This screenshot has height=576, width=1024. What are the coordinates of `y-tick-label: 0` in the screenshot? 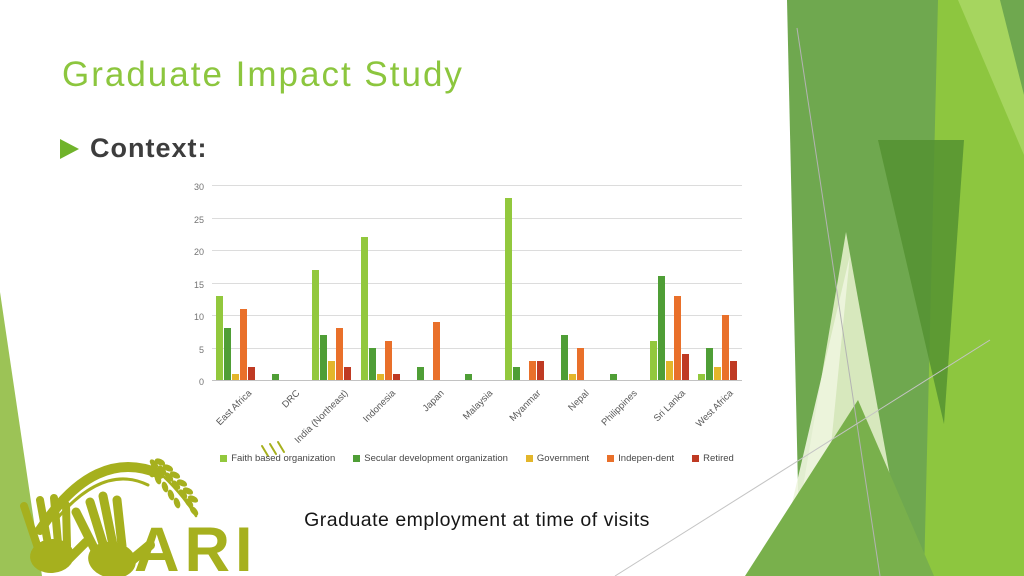 It's located at (201, 382).